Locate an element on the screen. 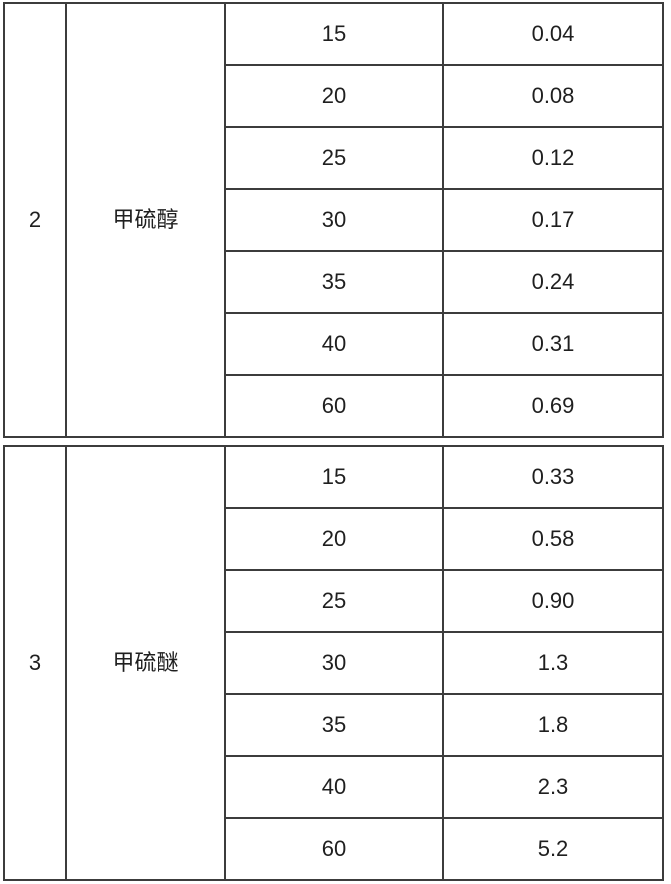 The width and height of the screenshot is (671, 884). table-row: 40 2.3 is located at coordinates (334, 787).